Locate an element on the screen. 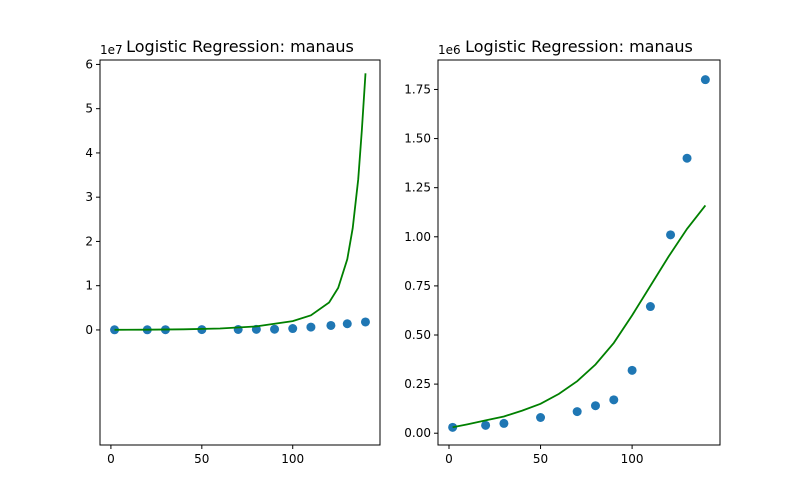 The height and width of the screenshot is (500, 800). y-tick-label: 0.50 is located at coordinates (417, 335).